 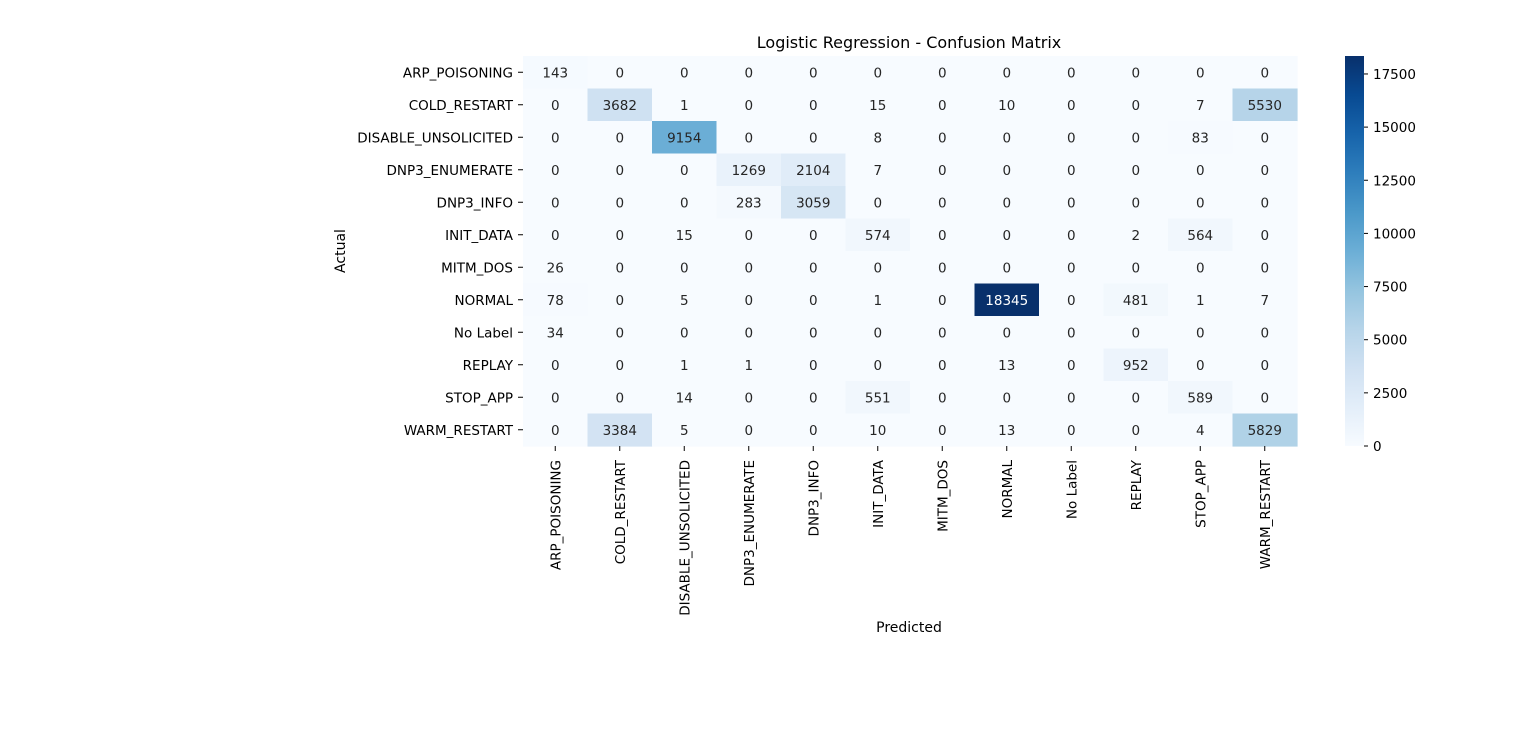 I want to click on cell-value: 8, so click(x=877, y=138).